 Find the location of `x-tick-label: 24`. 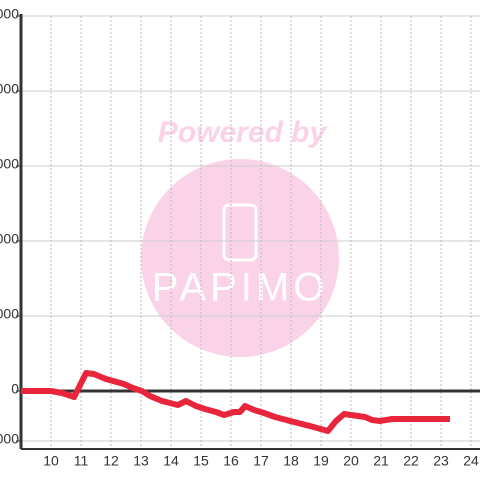

x-tick-label: 24 is located at coordinates (471, 461).